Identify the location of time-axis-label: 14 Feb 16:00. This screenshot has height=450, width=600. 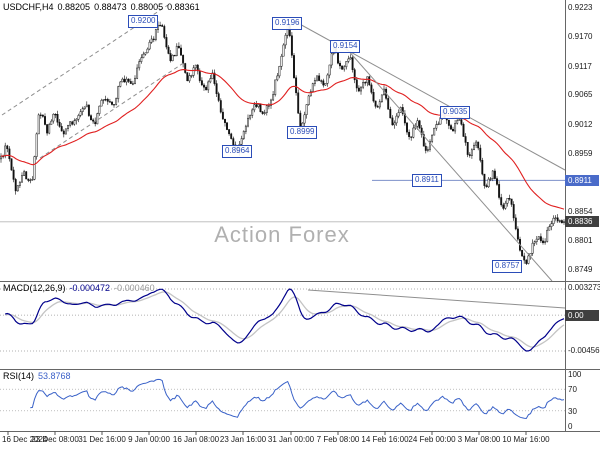
(385, 439).